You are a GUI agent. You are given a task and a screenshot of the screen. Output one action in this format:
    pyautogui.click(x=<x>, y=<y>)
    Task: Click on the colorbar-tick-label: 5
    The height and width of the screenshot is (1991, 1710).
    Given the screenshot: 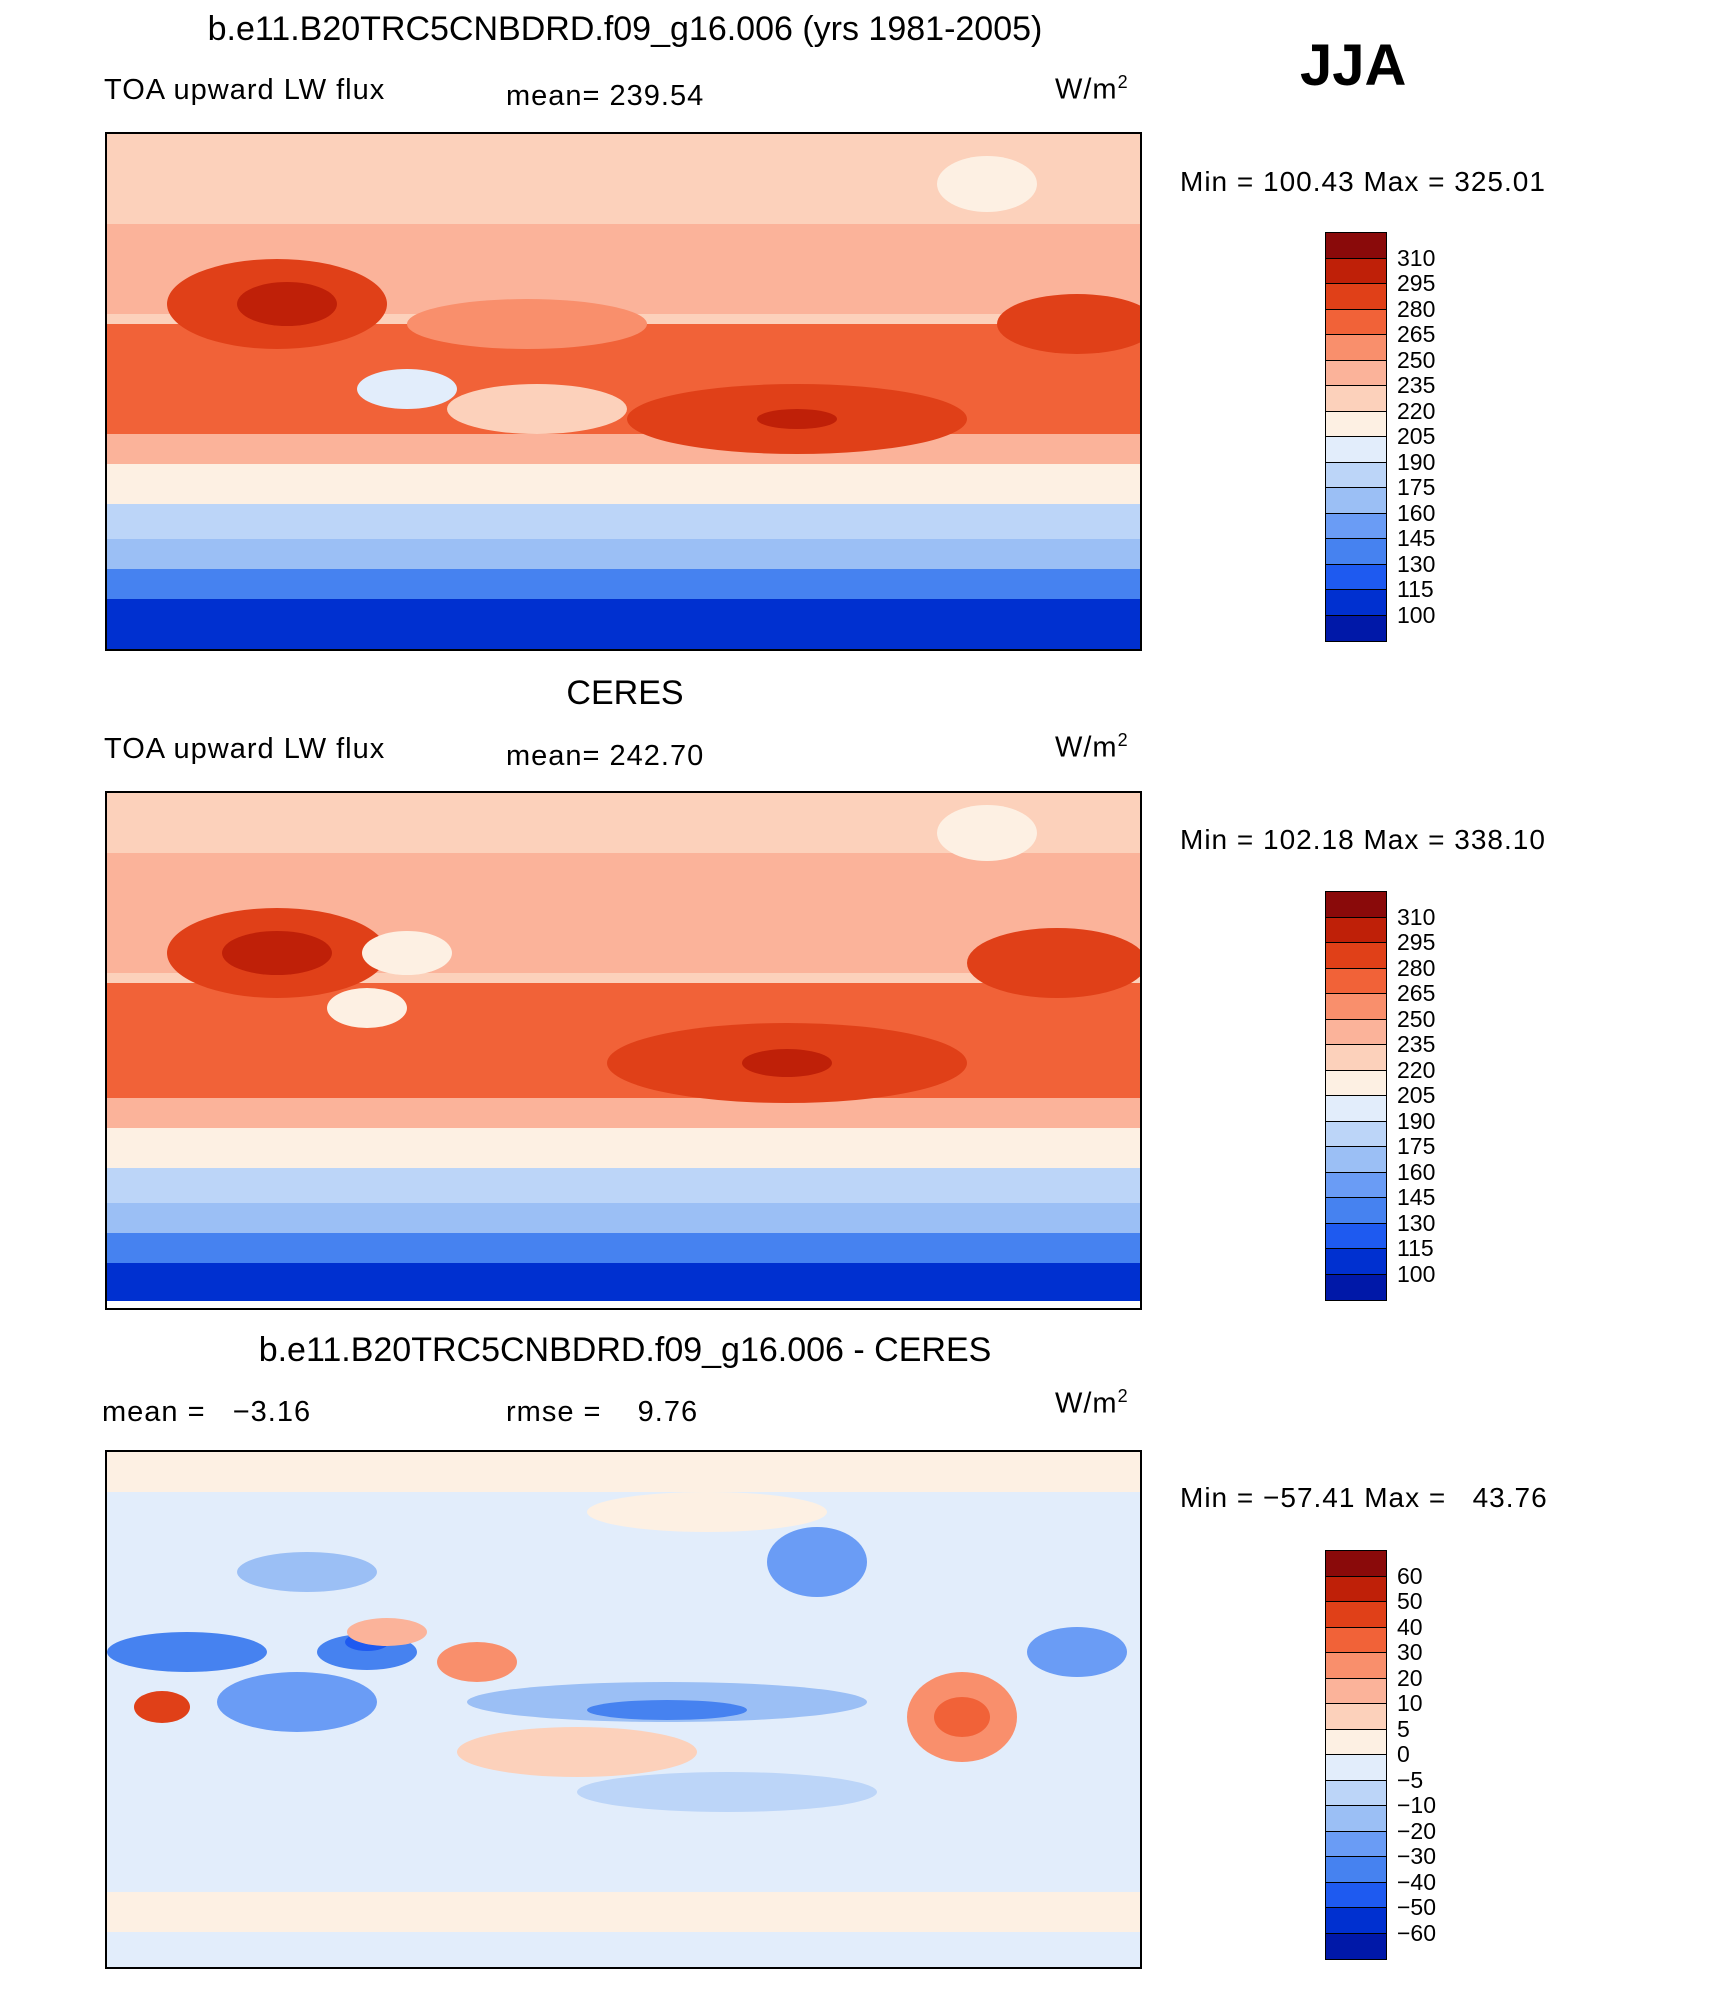 What is the action you would take?
    pyautogui.click(x=1403, y=1728)
    